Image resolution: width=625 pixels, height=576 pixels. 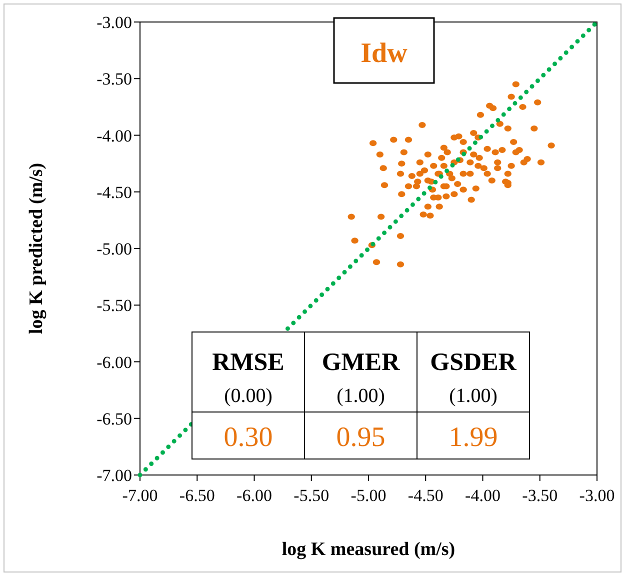 I want to click on x-tick-label: -5.50, so click(x=312, y=495).